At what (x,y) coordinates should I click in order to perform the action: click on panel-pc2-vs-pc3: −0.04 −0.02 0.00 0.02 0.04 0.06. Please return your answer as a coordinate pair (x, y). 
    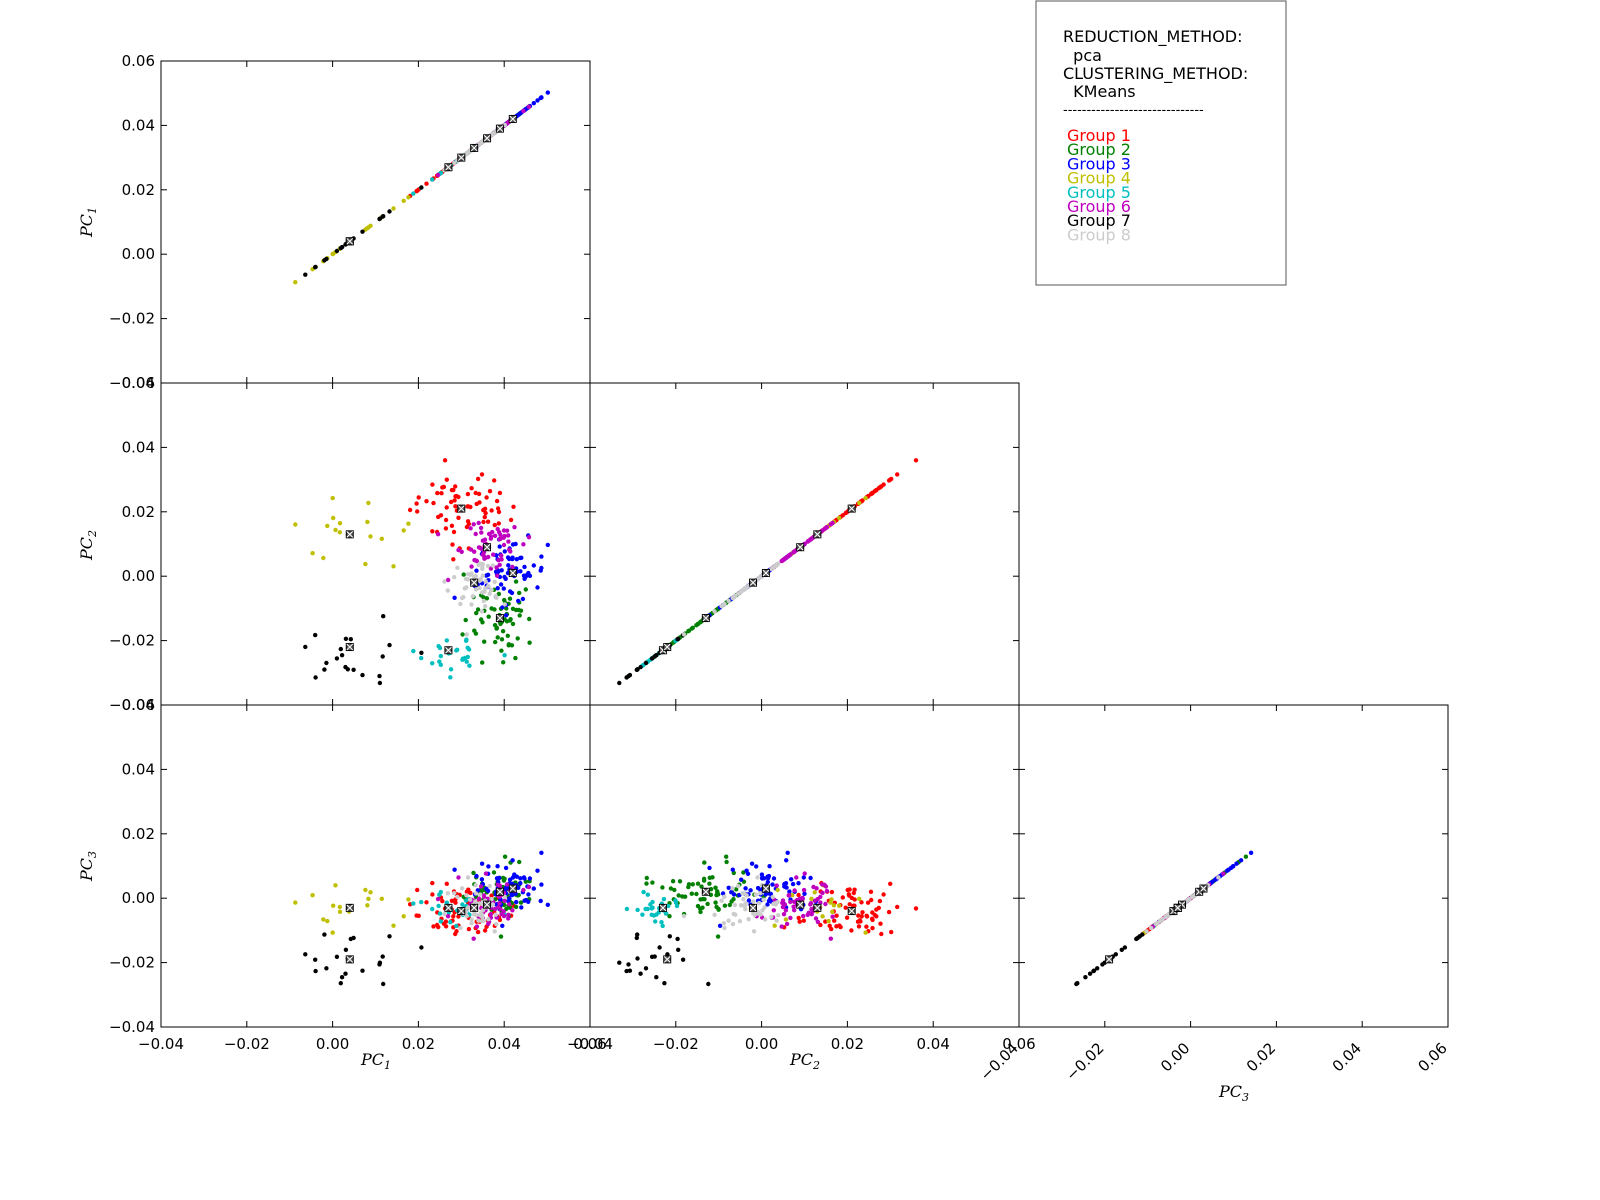
    Looking at the image, I should click on (801, 878).